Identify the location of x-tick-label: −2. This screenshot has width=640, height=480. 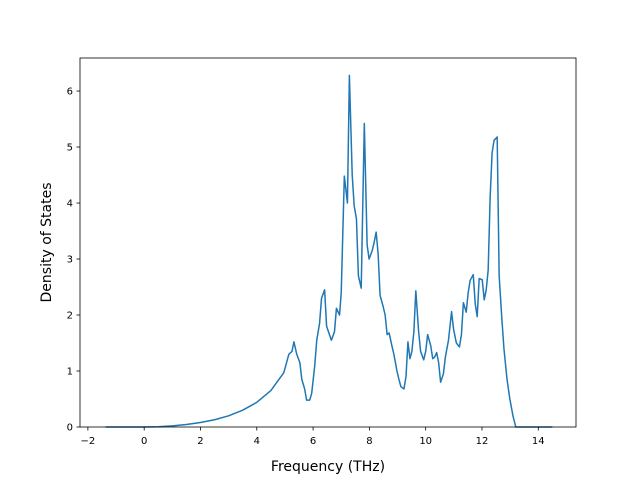
(88, 441).